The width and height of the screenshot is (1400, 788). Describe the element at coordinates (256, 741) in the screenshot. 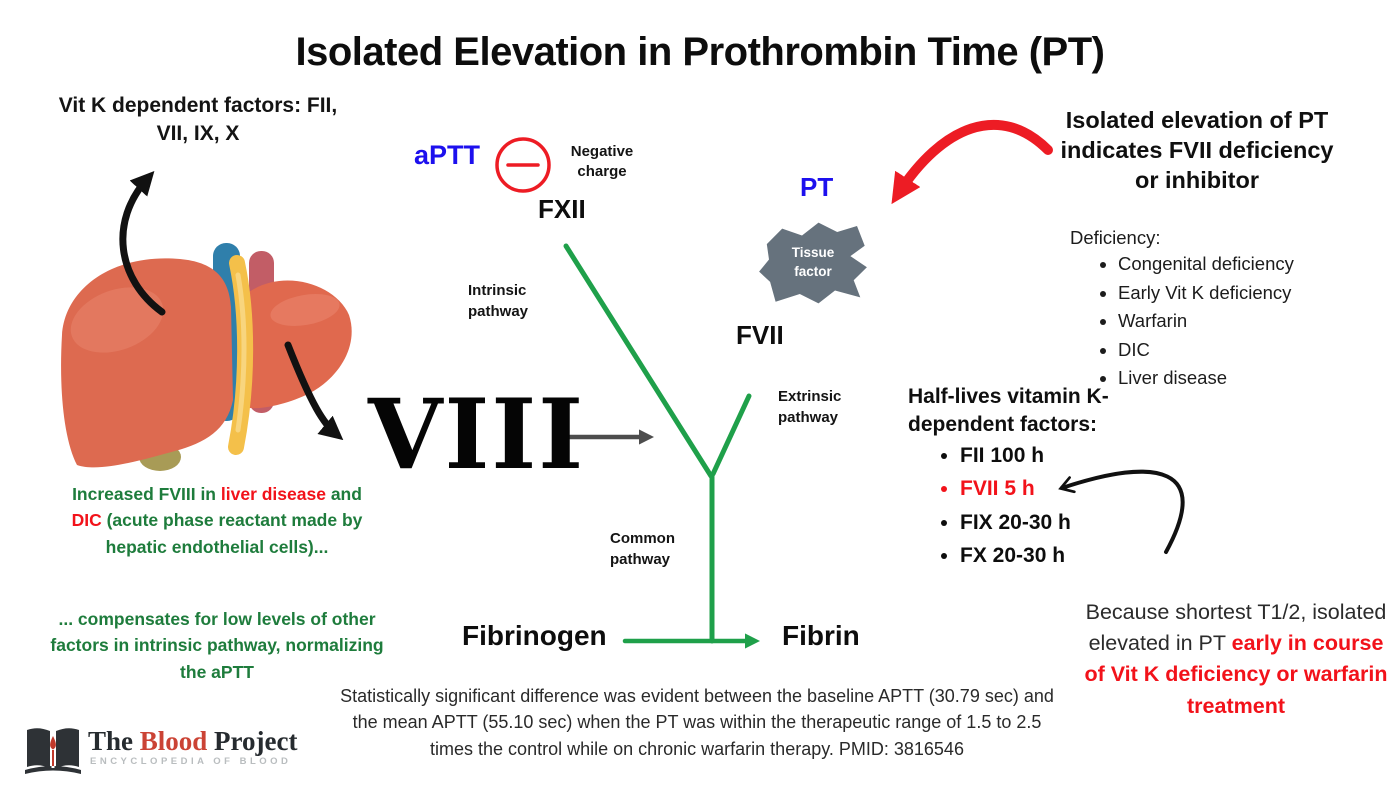

I see `logo-word-project: Project` at that location.